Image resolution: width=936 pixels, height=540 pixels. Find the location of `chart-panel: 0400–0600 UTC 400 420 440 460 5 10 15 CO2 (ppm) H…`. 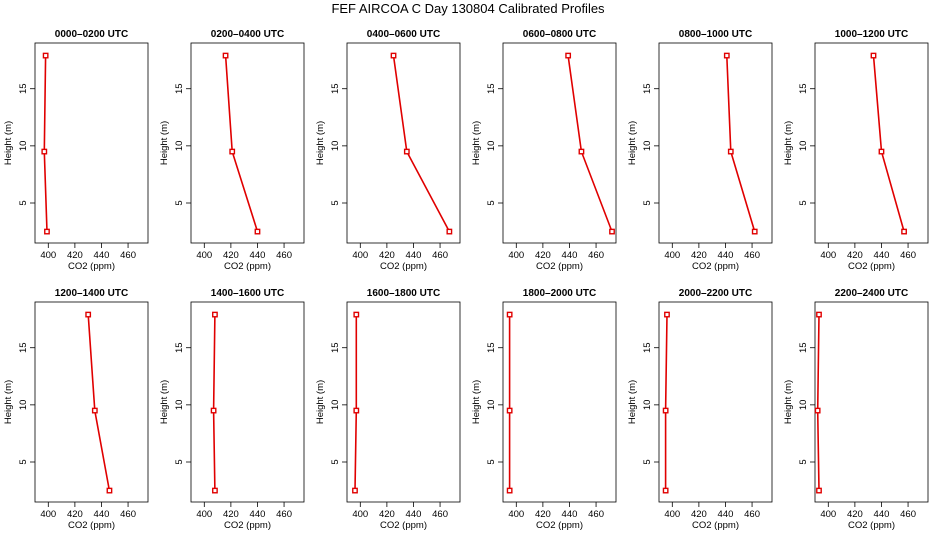

chart-panel: 0400–0600 UTC 400 420 440 460 5 10 15 CO2 (ppm) H… is located at coordinates (388, 150).